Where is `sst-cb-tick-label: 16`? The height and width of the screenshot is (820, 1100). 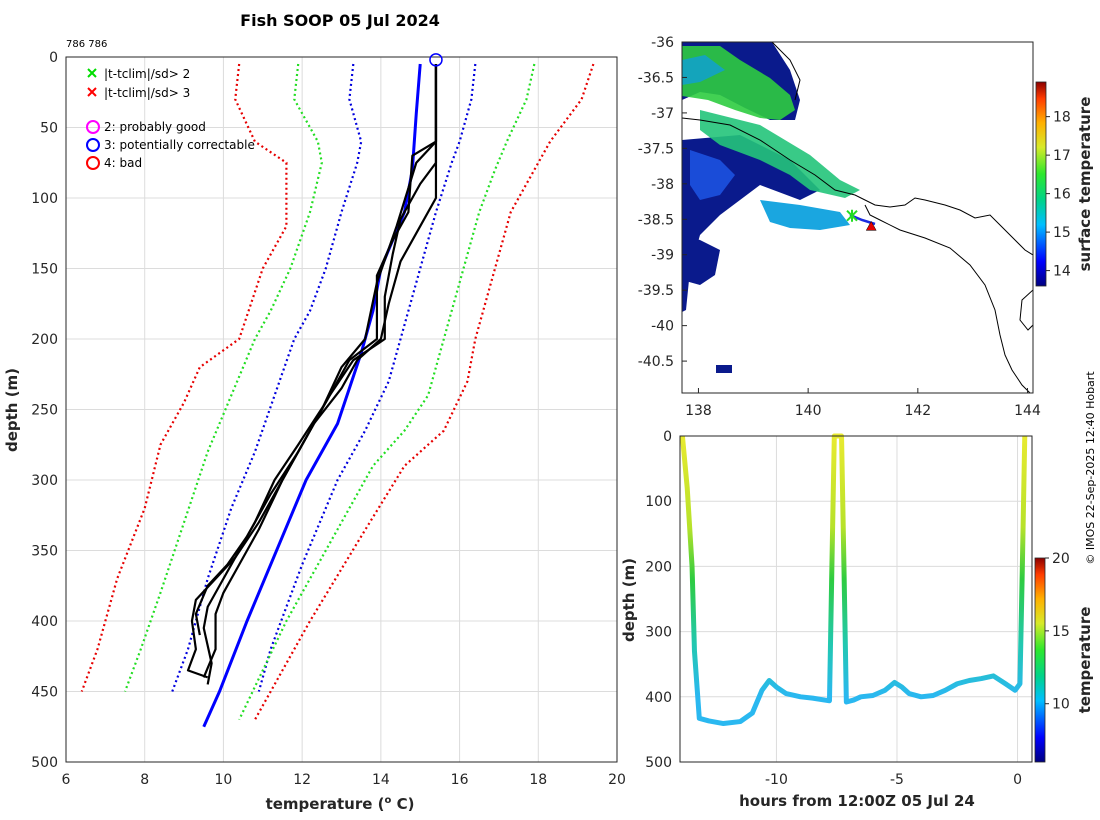 sst-cb-tick-label: 16 is located at coordinates (1062, 195).